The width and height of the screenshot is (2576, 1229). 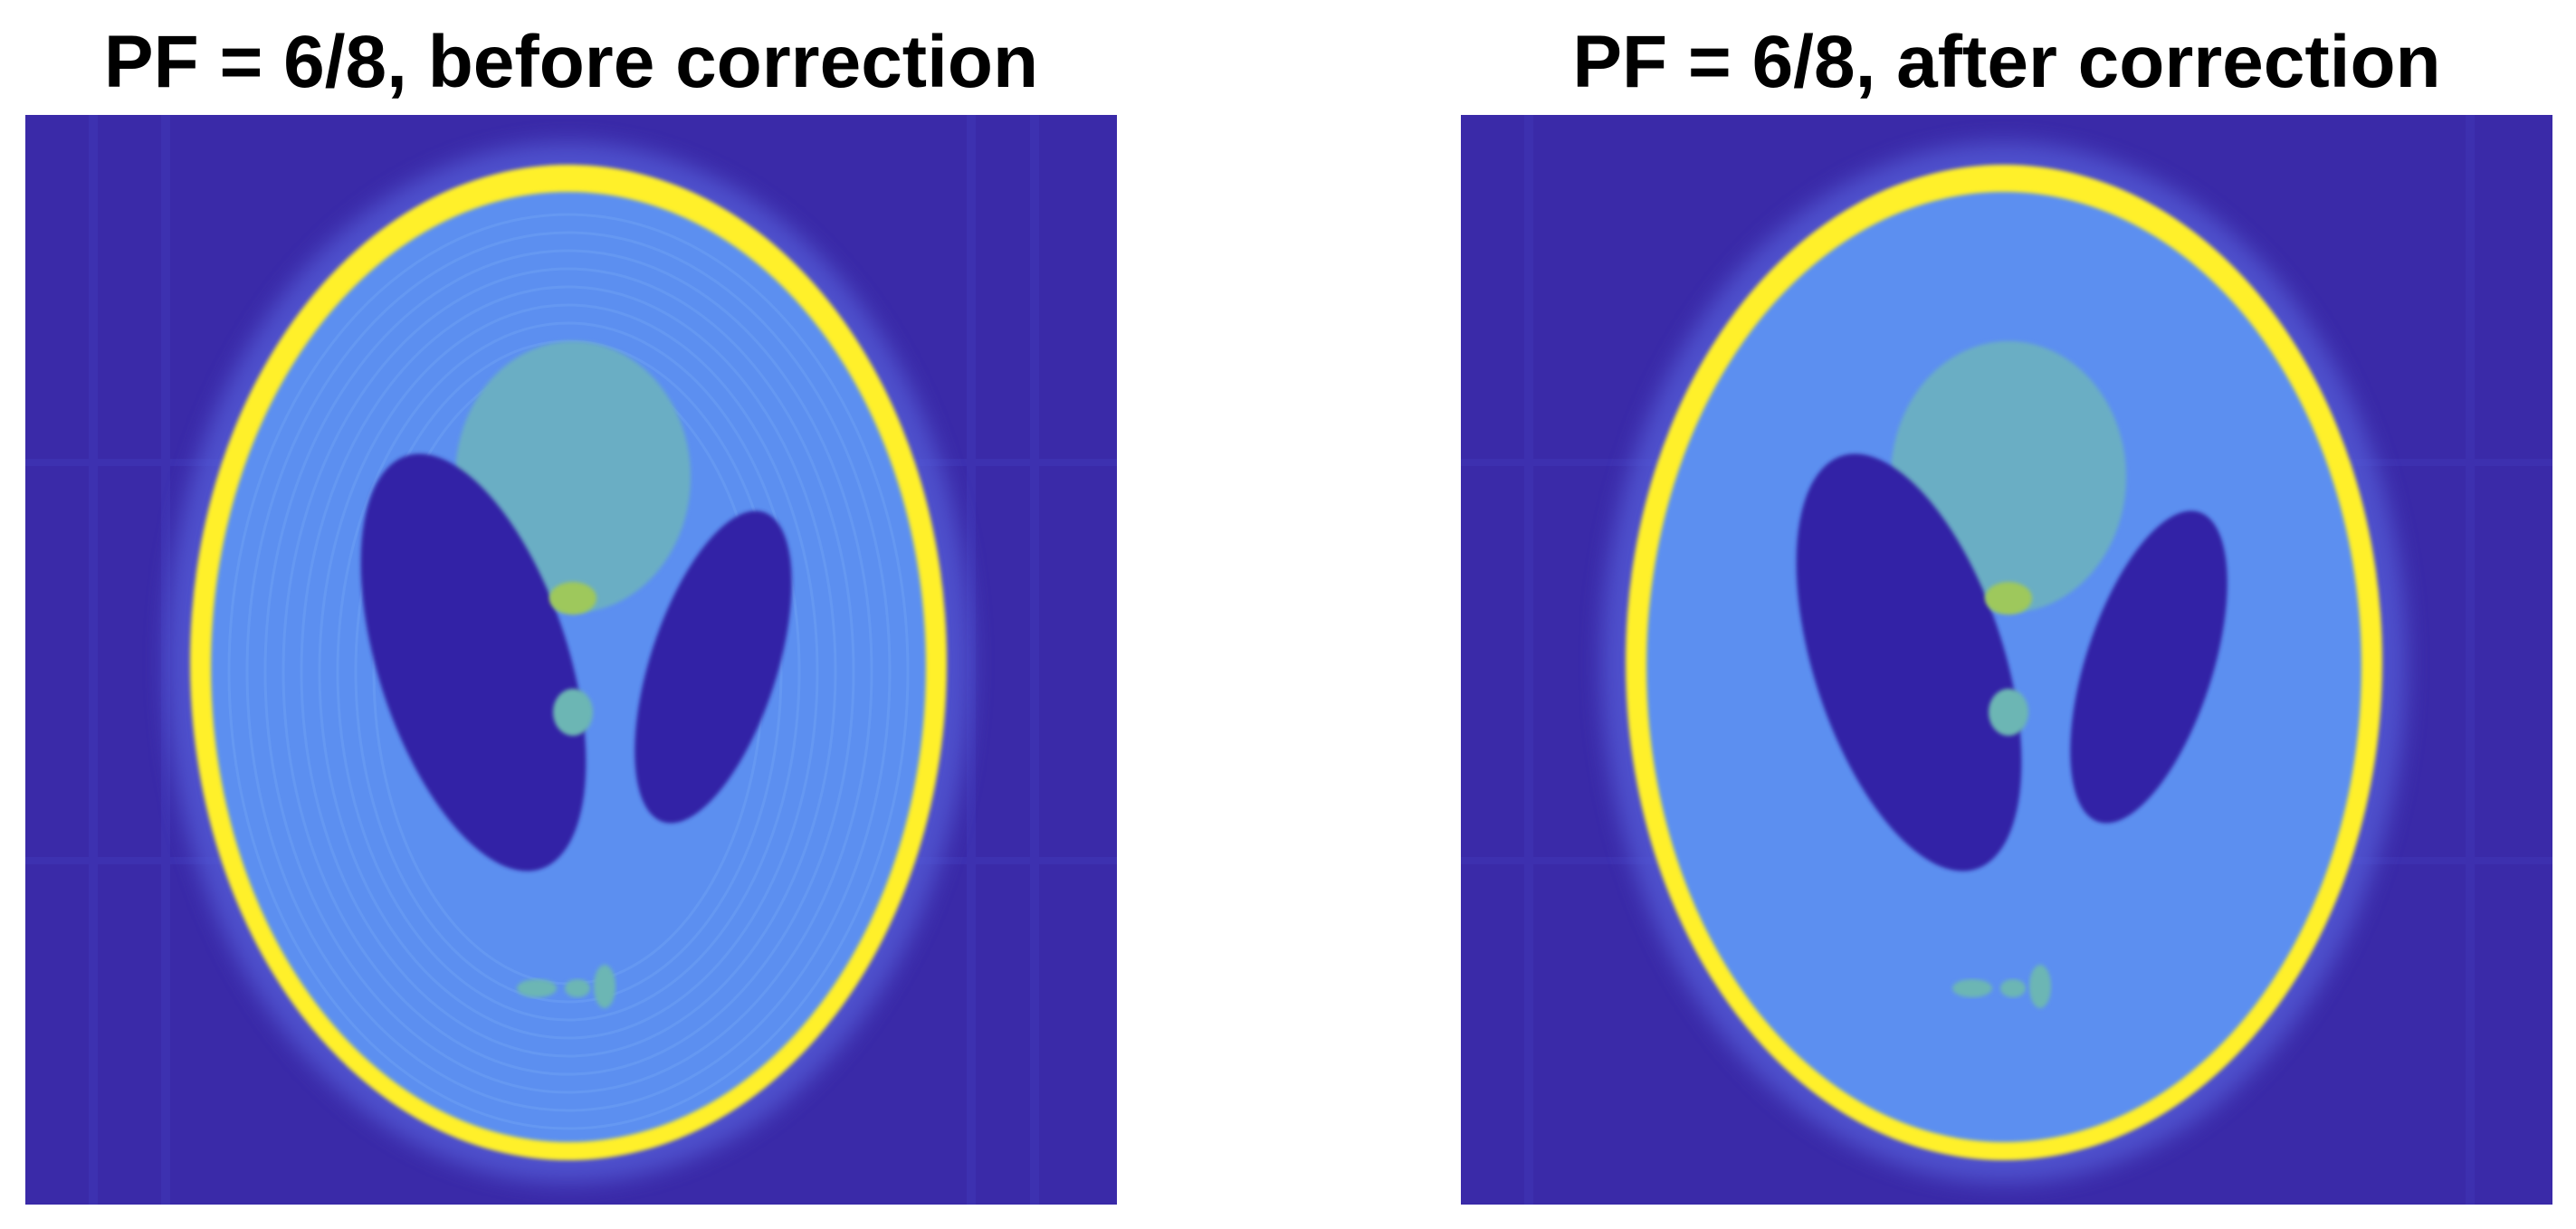 I want to click on panel-title-before: PF = 6/8, before correction, so click(x=571, y=62).